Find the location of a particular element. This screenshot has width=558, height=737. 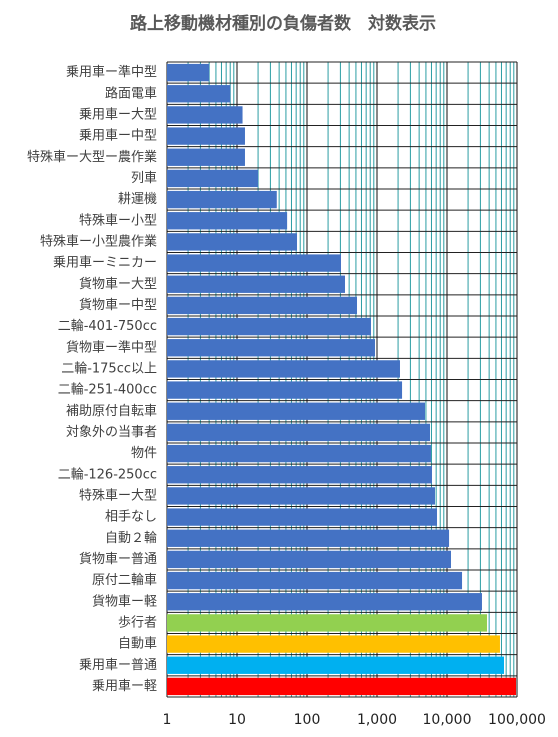

y-tick-label: 物件 is located at coordinates (144, 453).